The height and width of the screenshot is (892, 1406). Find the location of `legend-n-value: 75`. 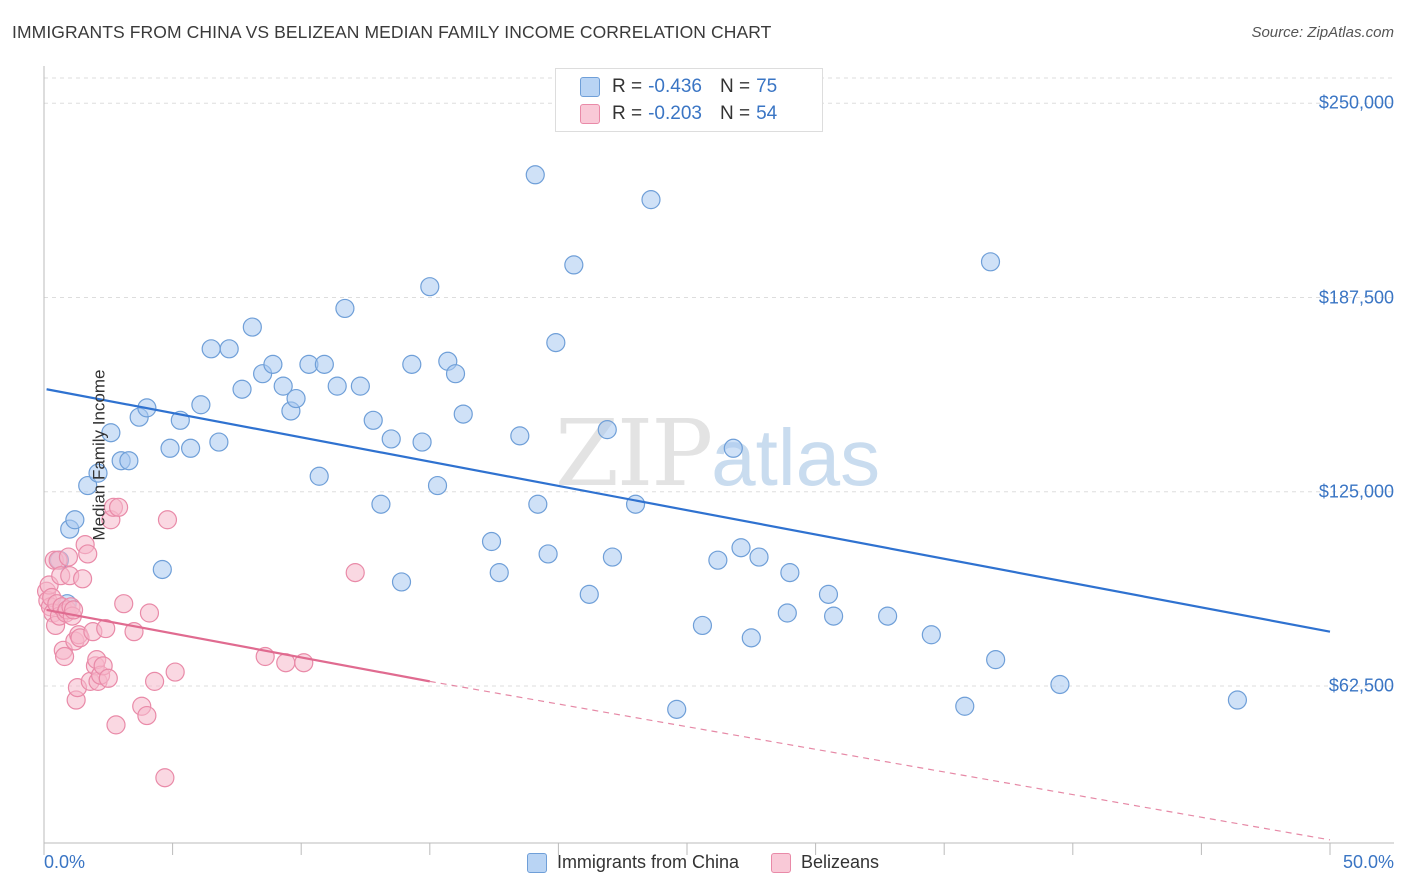

legend-n-value: 75 is located at coordinates (767, 86).